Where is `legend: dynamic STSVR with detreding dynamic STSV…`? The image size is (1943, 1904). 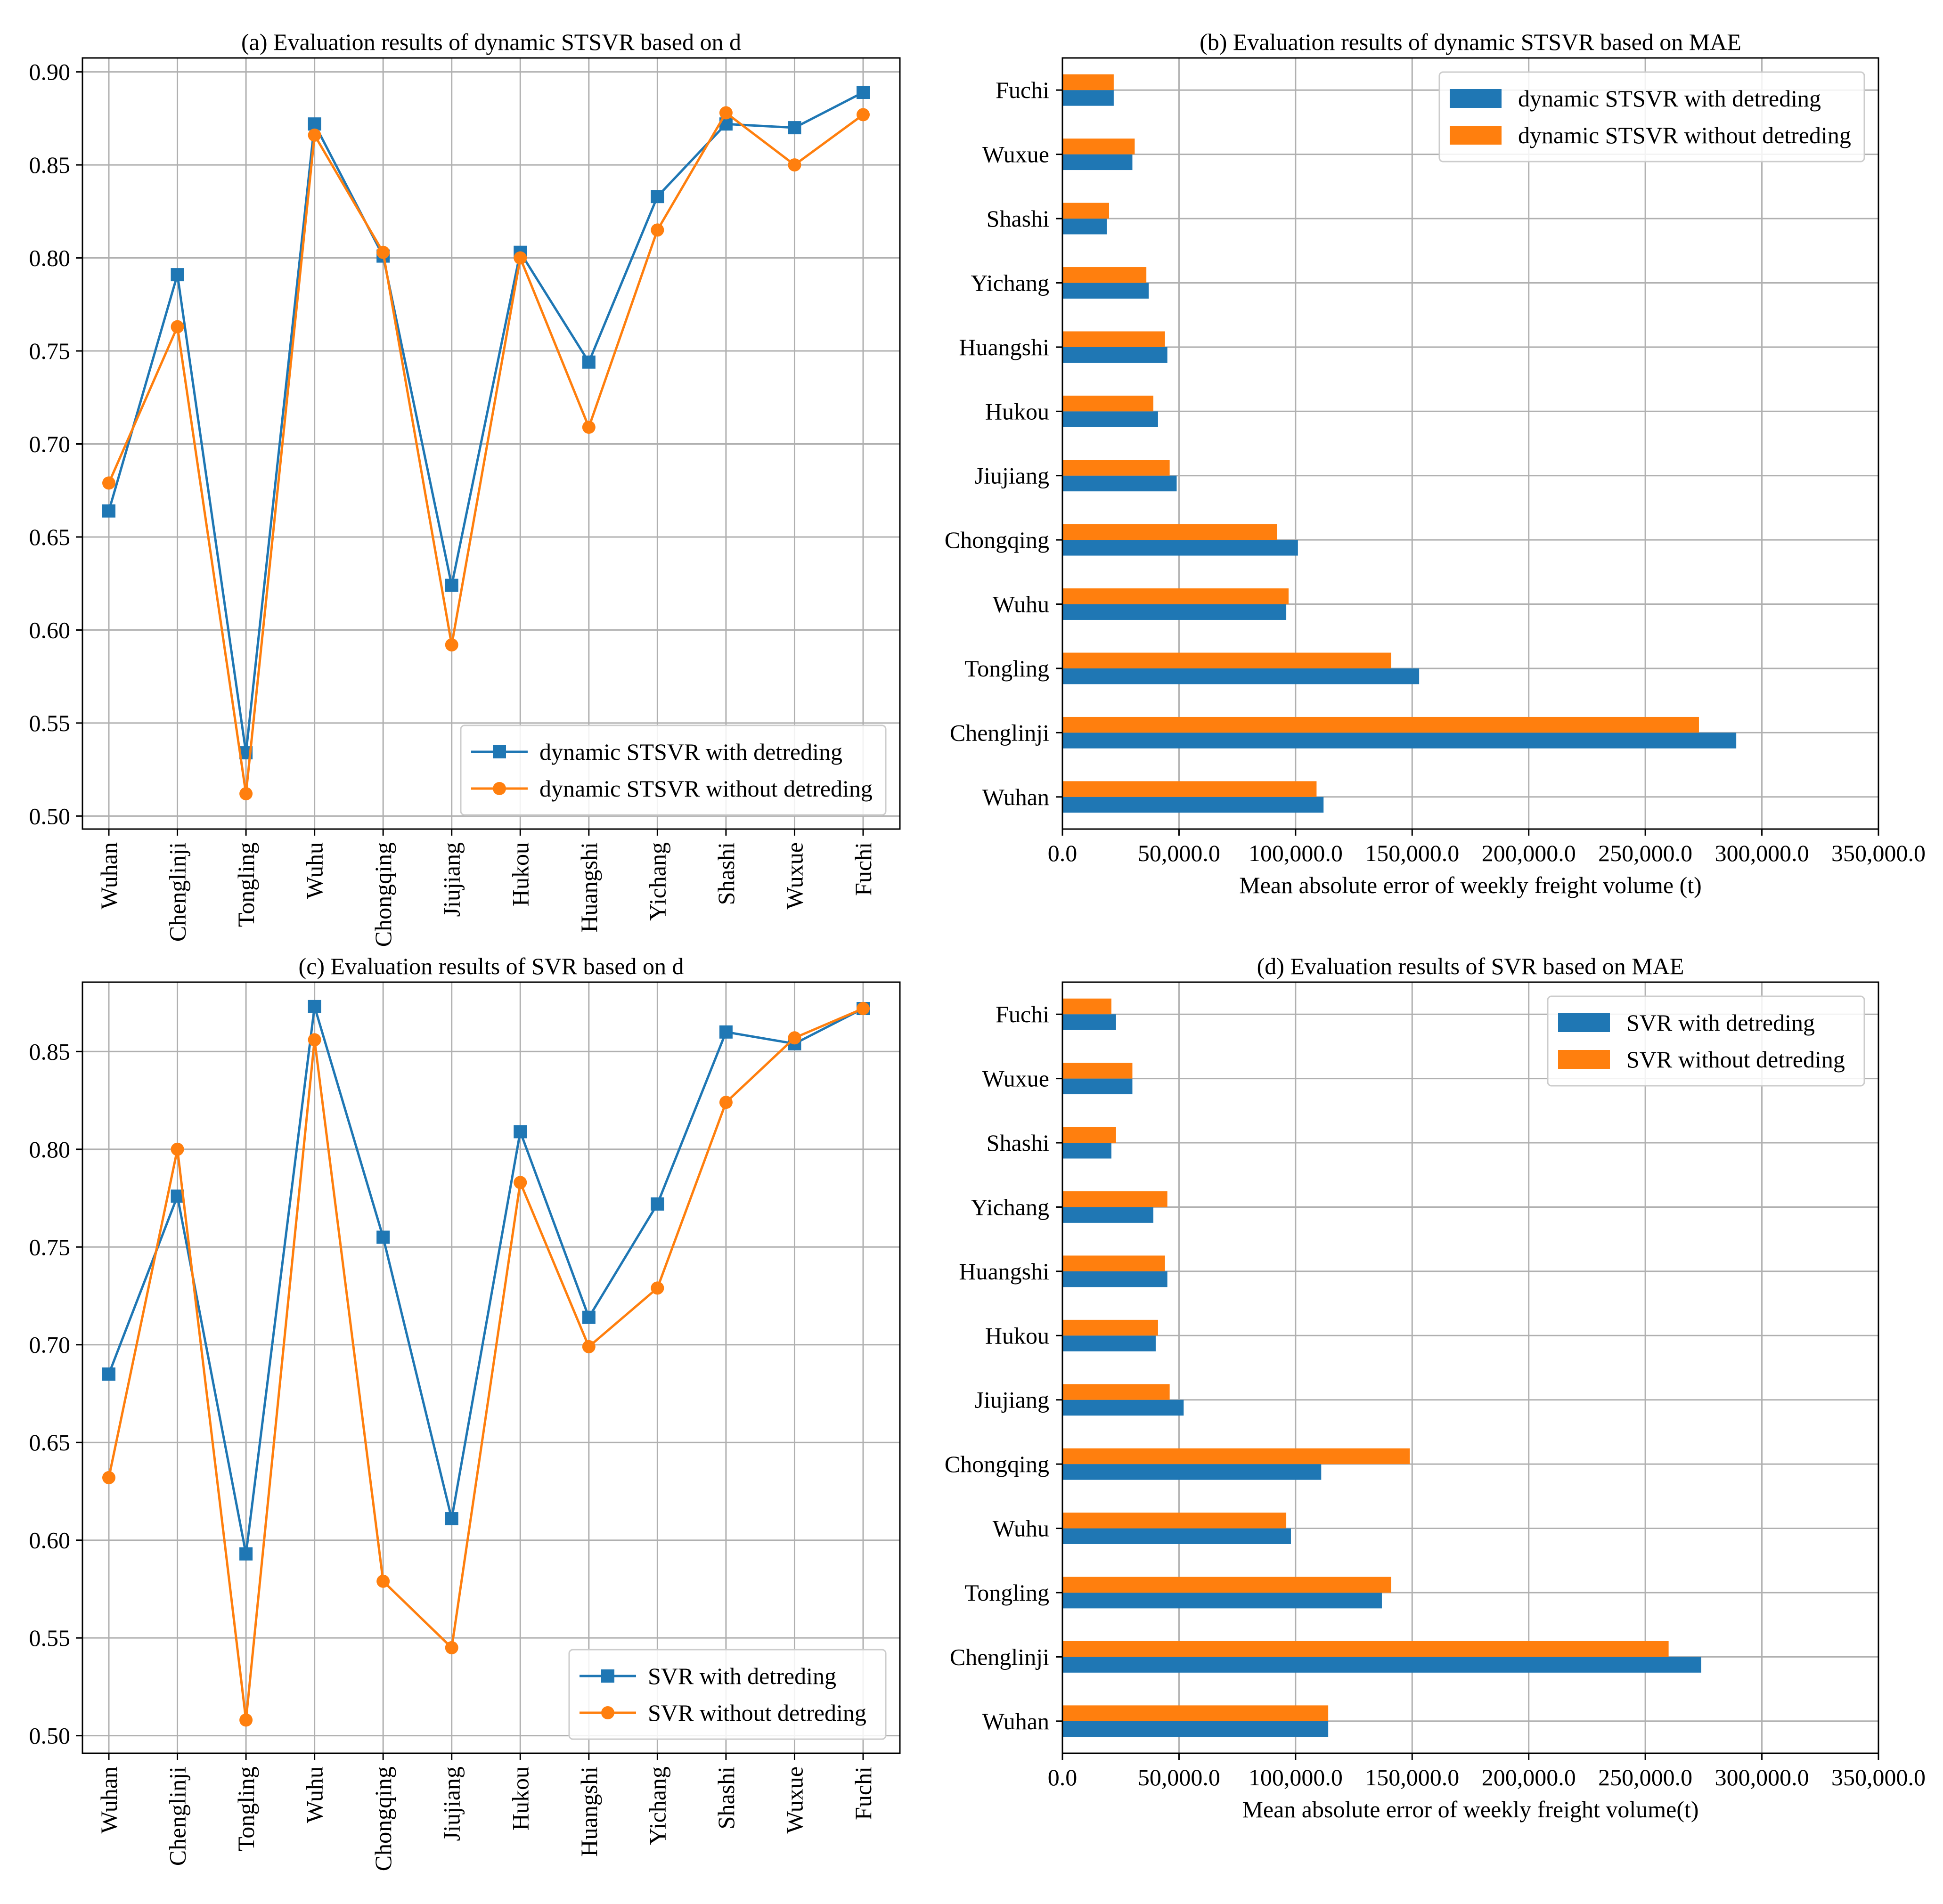 legend: dynamic STSVR with detreding dynamic STSV… is located at coordinates (1652, 117).